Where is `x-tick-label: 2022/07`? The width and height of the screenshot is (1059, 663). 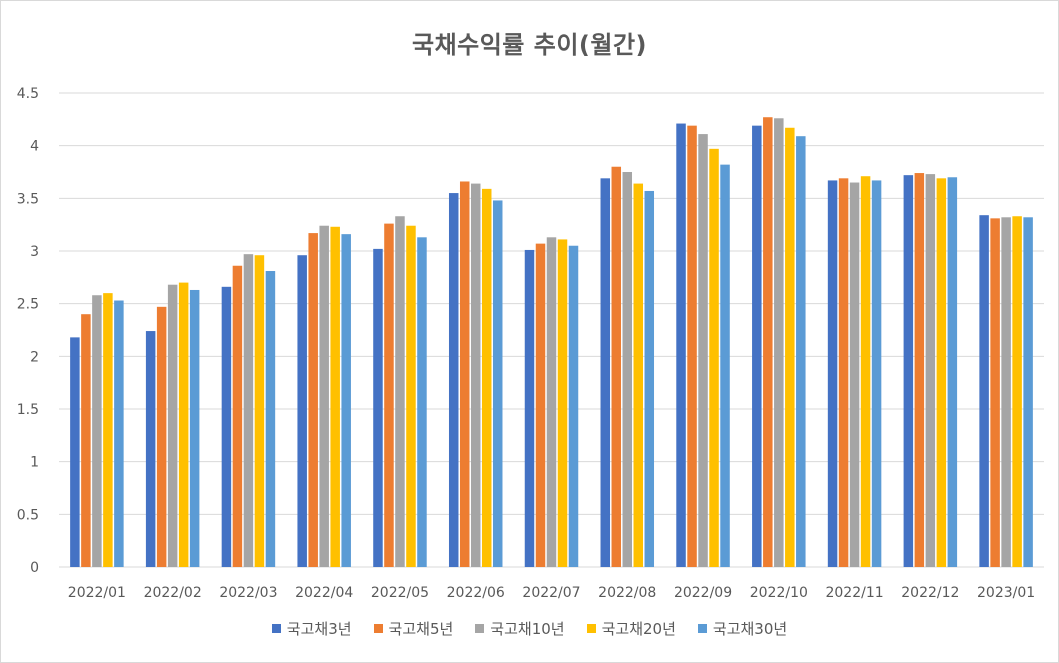
x-tick-label: 2022/07 is located at coordinates (551, 593).